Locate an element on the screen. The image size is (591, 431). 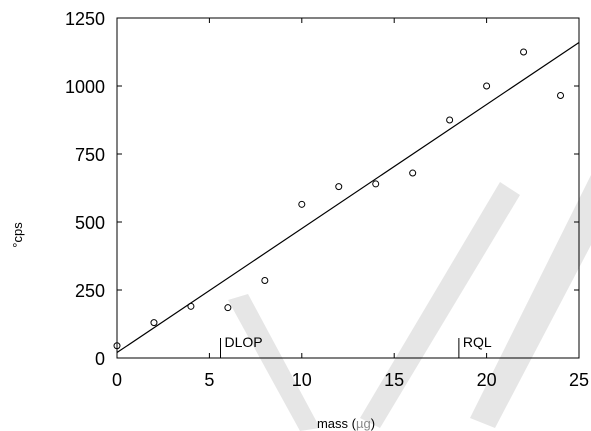
x-axis-ticks: 0 5 10 15 20 25 is located at coordinates (350, 380).